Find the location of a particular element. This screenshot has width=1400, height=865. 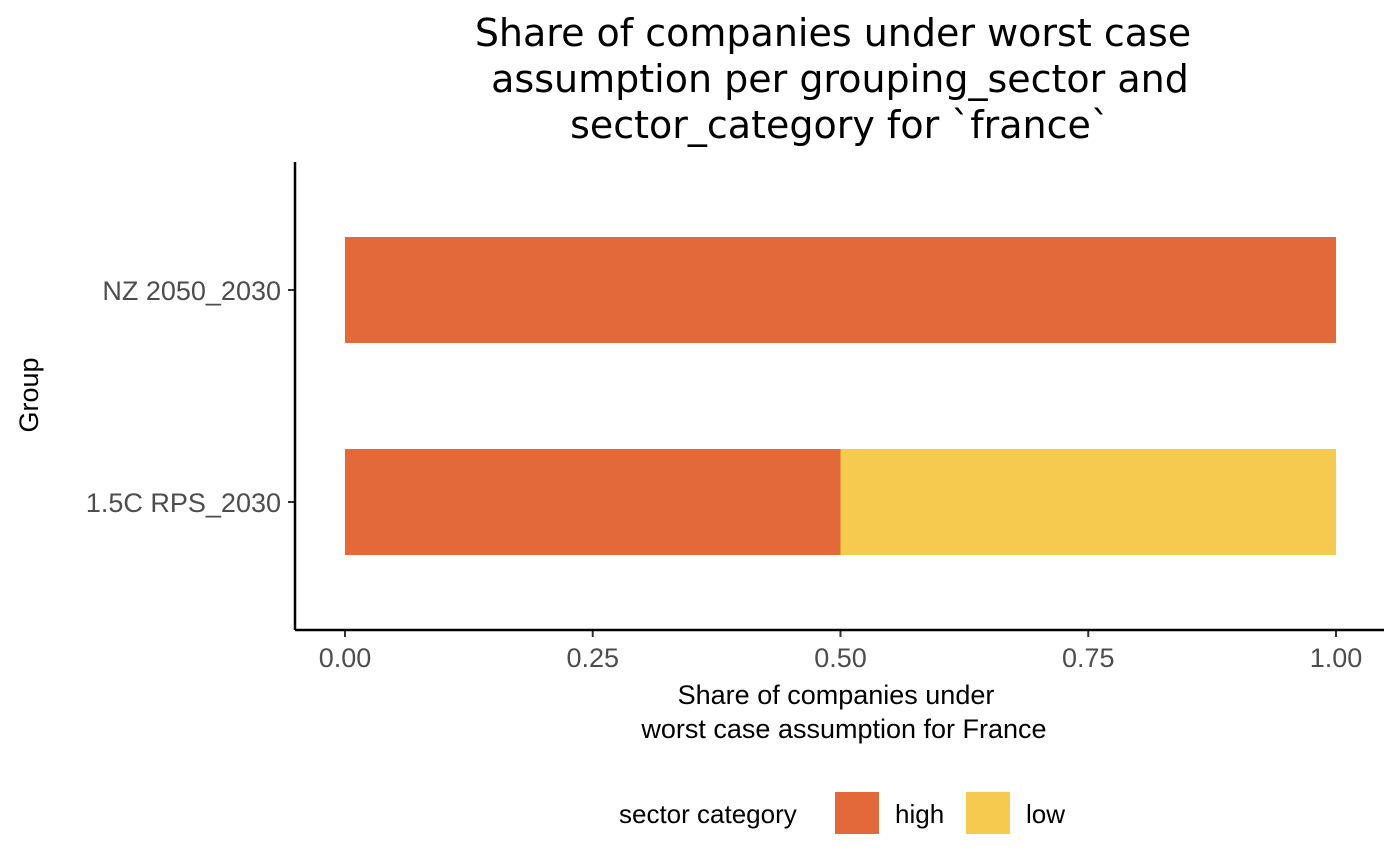

x-tick-label-3: 0.75 is located at coordinates (1088, 658).